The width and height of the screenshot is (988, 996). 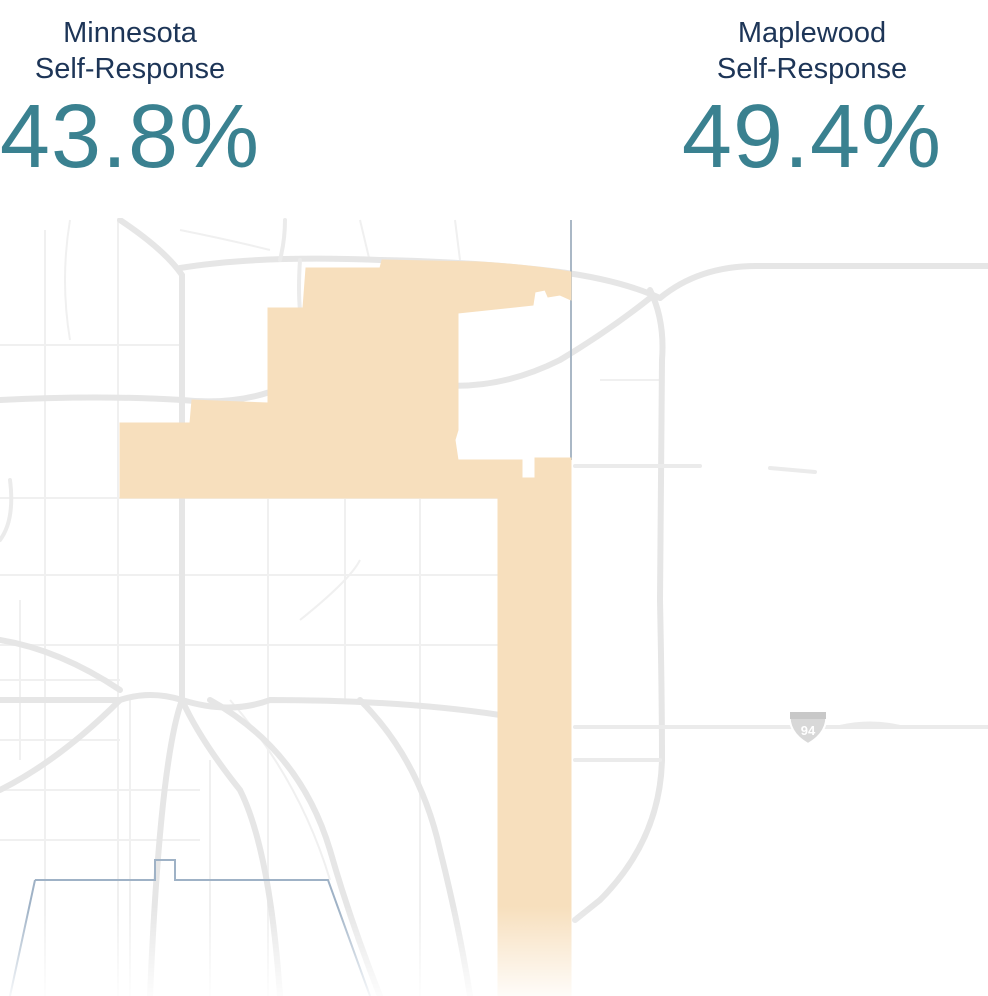 I want to click on minnesota-label-line1: Minnesota, so click(x=130, y=33).